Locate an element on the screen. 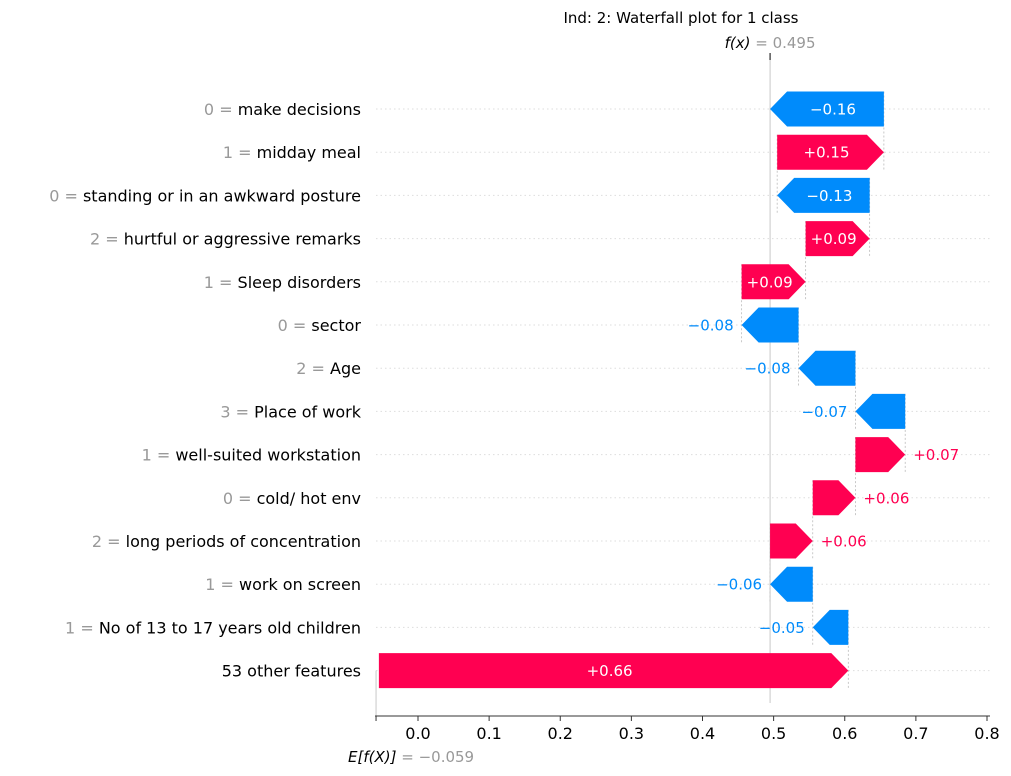  contribution-label: −0.13 is located at coordinates (829, 196).